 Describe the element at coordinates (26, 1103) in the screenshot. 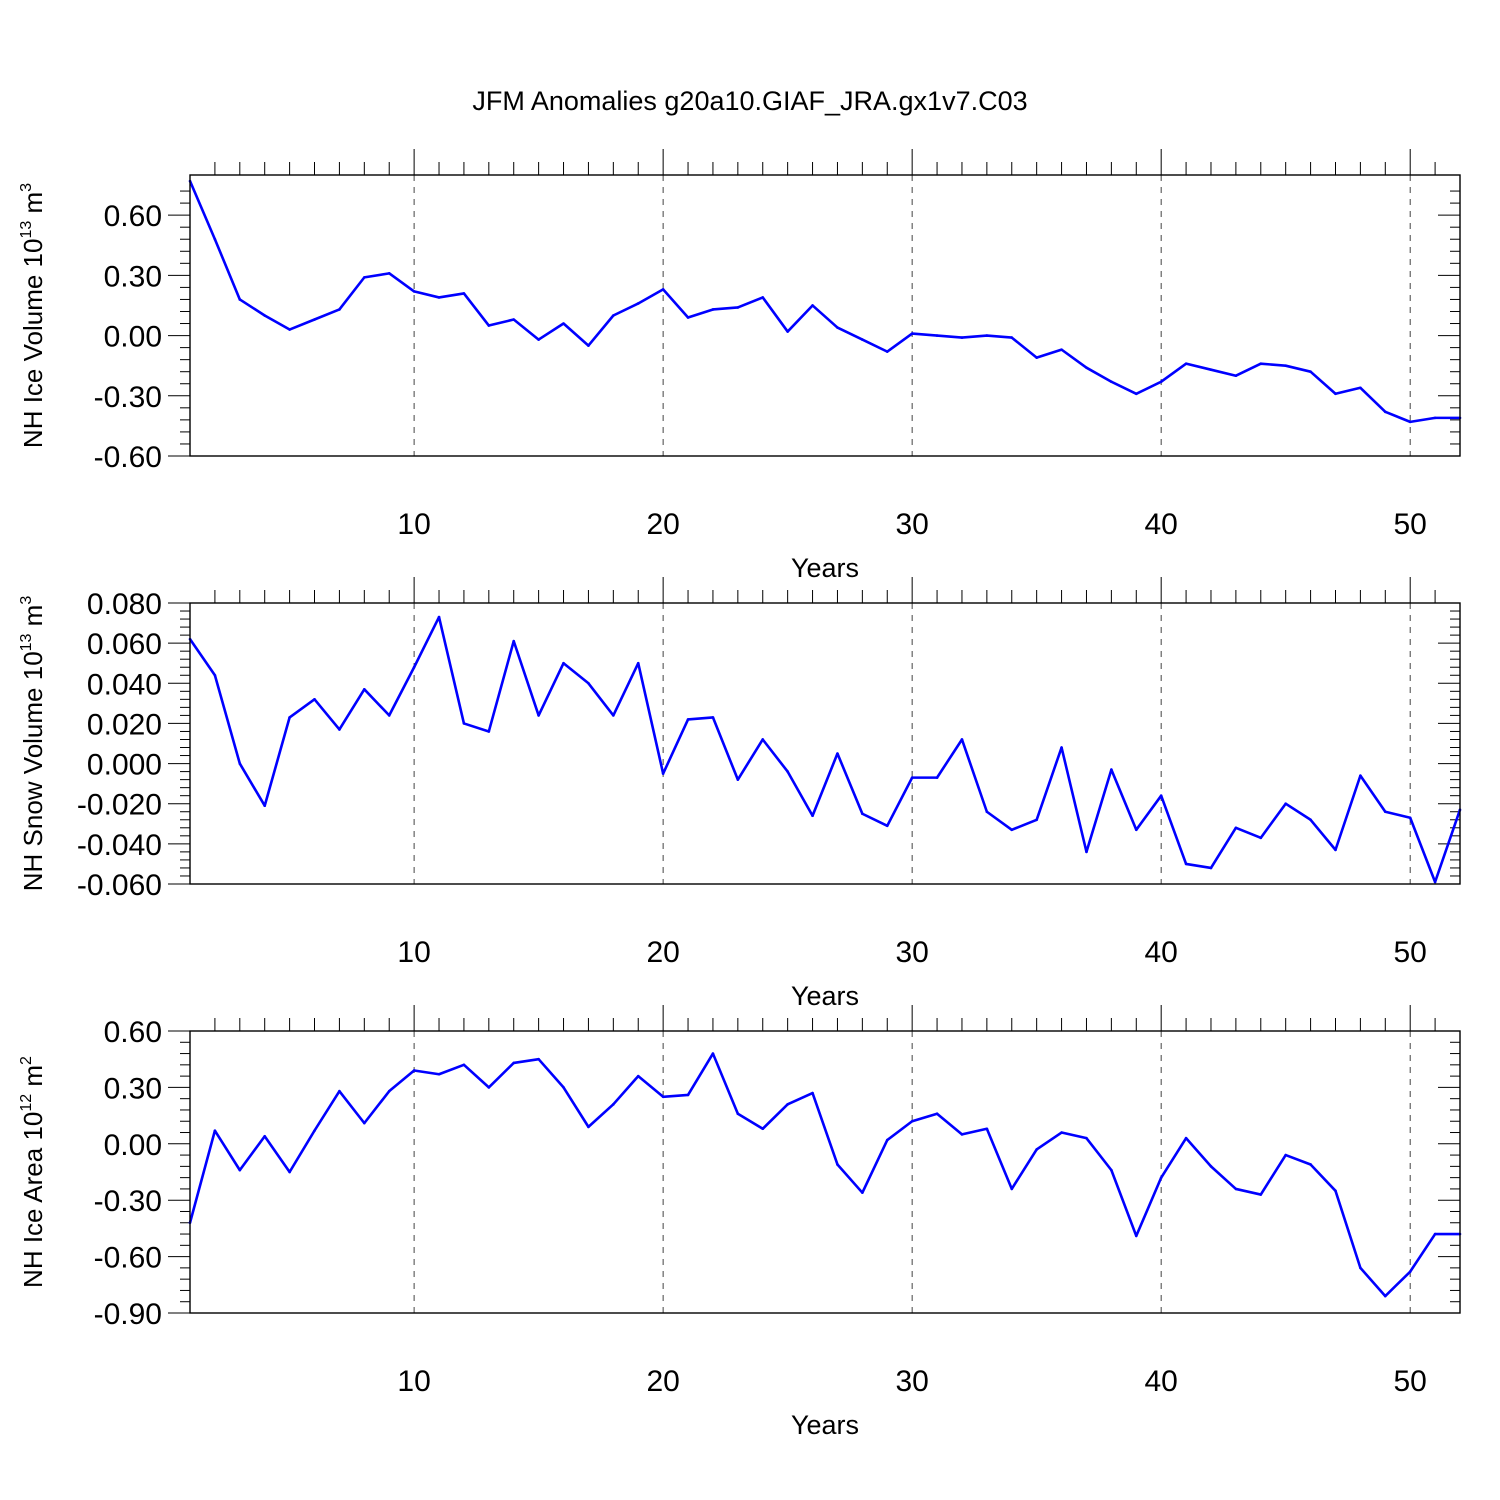

I see `y-axis-label-exponent: 12` at that location.